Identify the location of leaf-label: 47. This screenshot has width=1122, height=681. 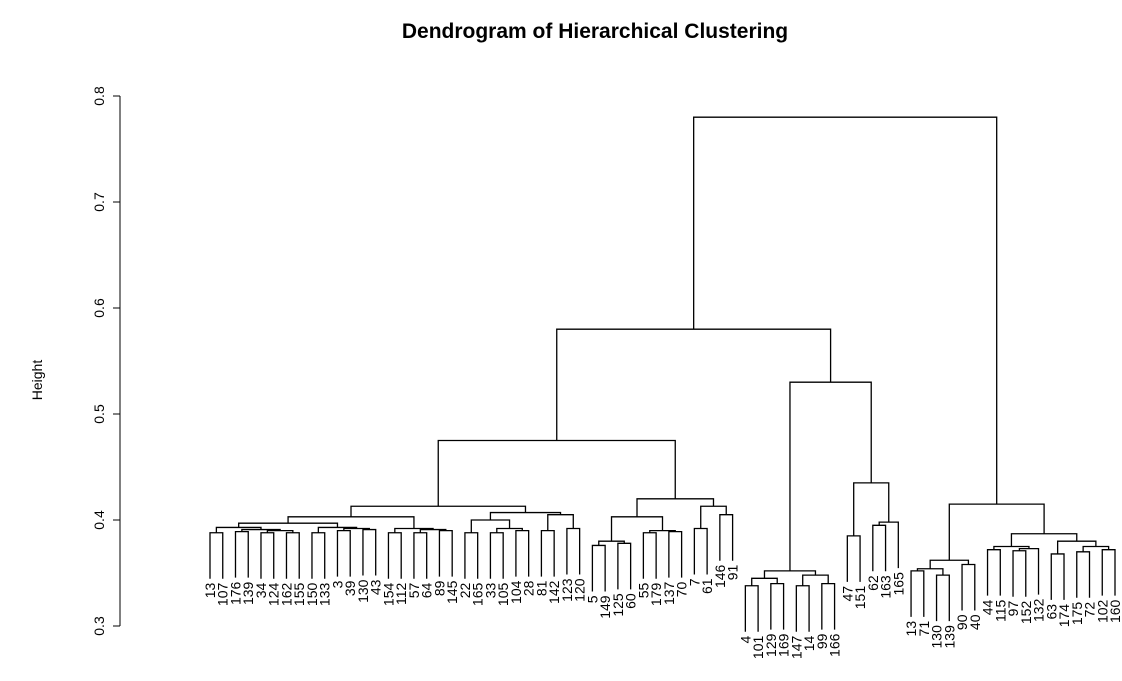
(847, 594).